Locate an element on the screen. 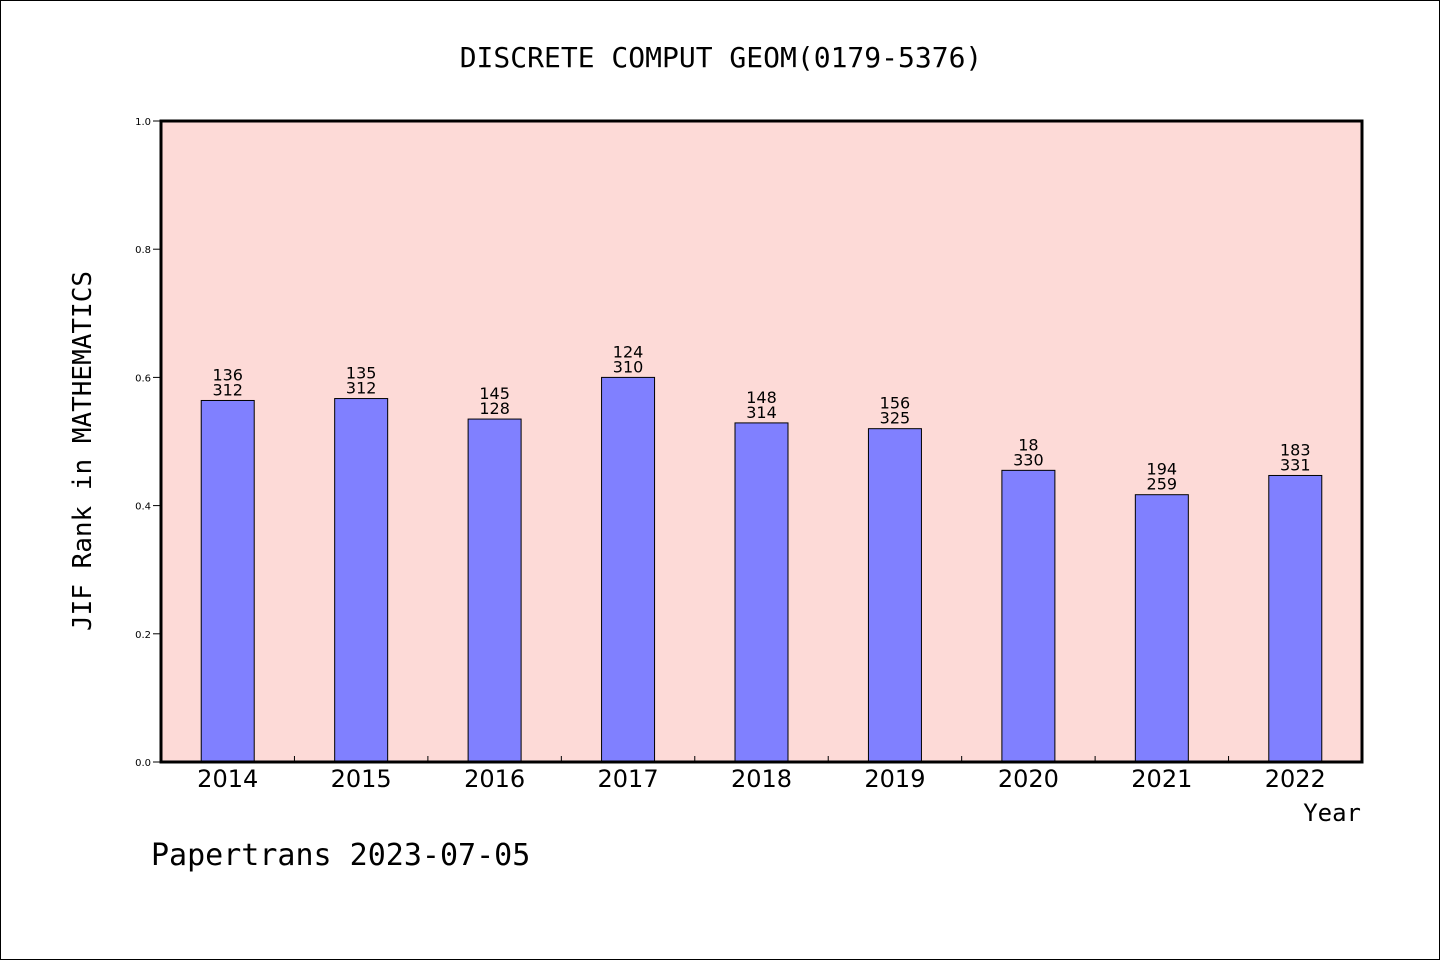 The image size is (1440, 961). y-tick-label: 0.8 is located at coordinates (143, 250).